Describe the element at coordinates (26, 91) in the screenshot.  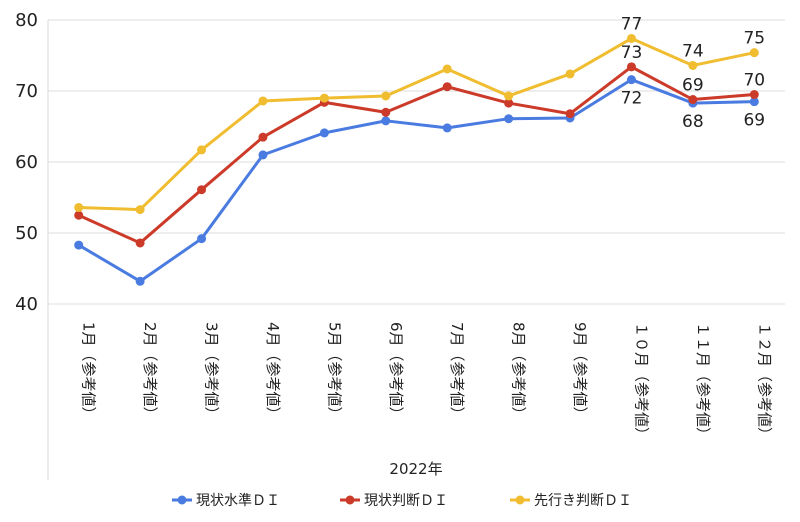
I see `y-tick-label: 70` at that location.